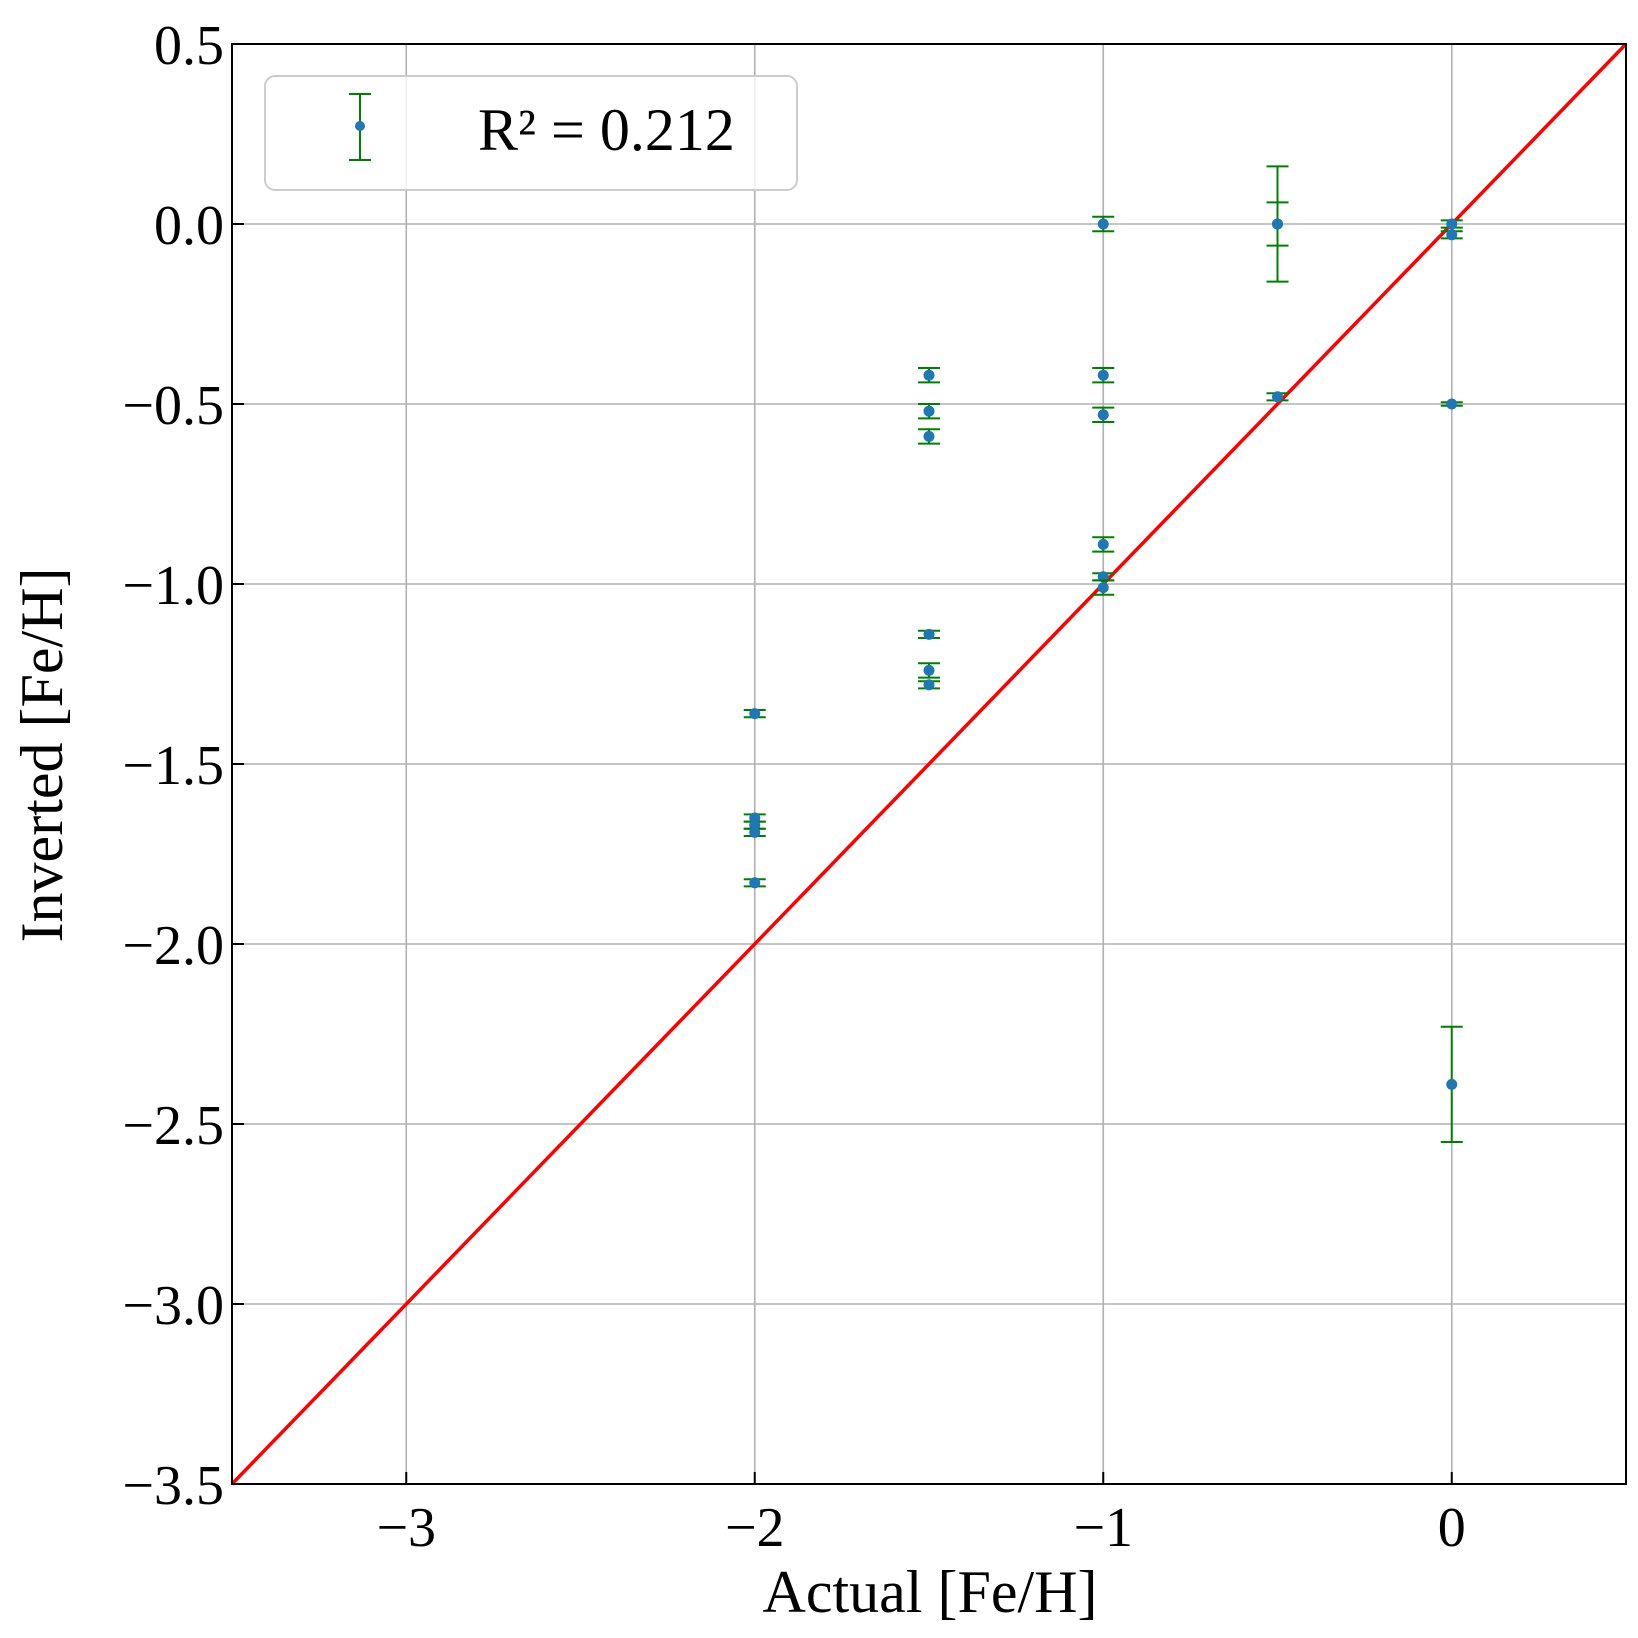 The image size is (1638, 1638). I want to click on legend-marker-icon, so click(360, 126).